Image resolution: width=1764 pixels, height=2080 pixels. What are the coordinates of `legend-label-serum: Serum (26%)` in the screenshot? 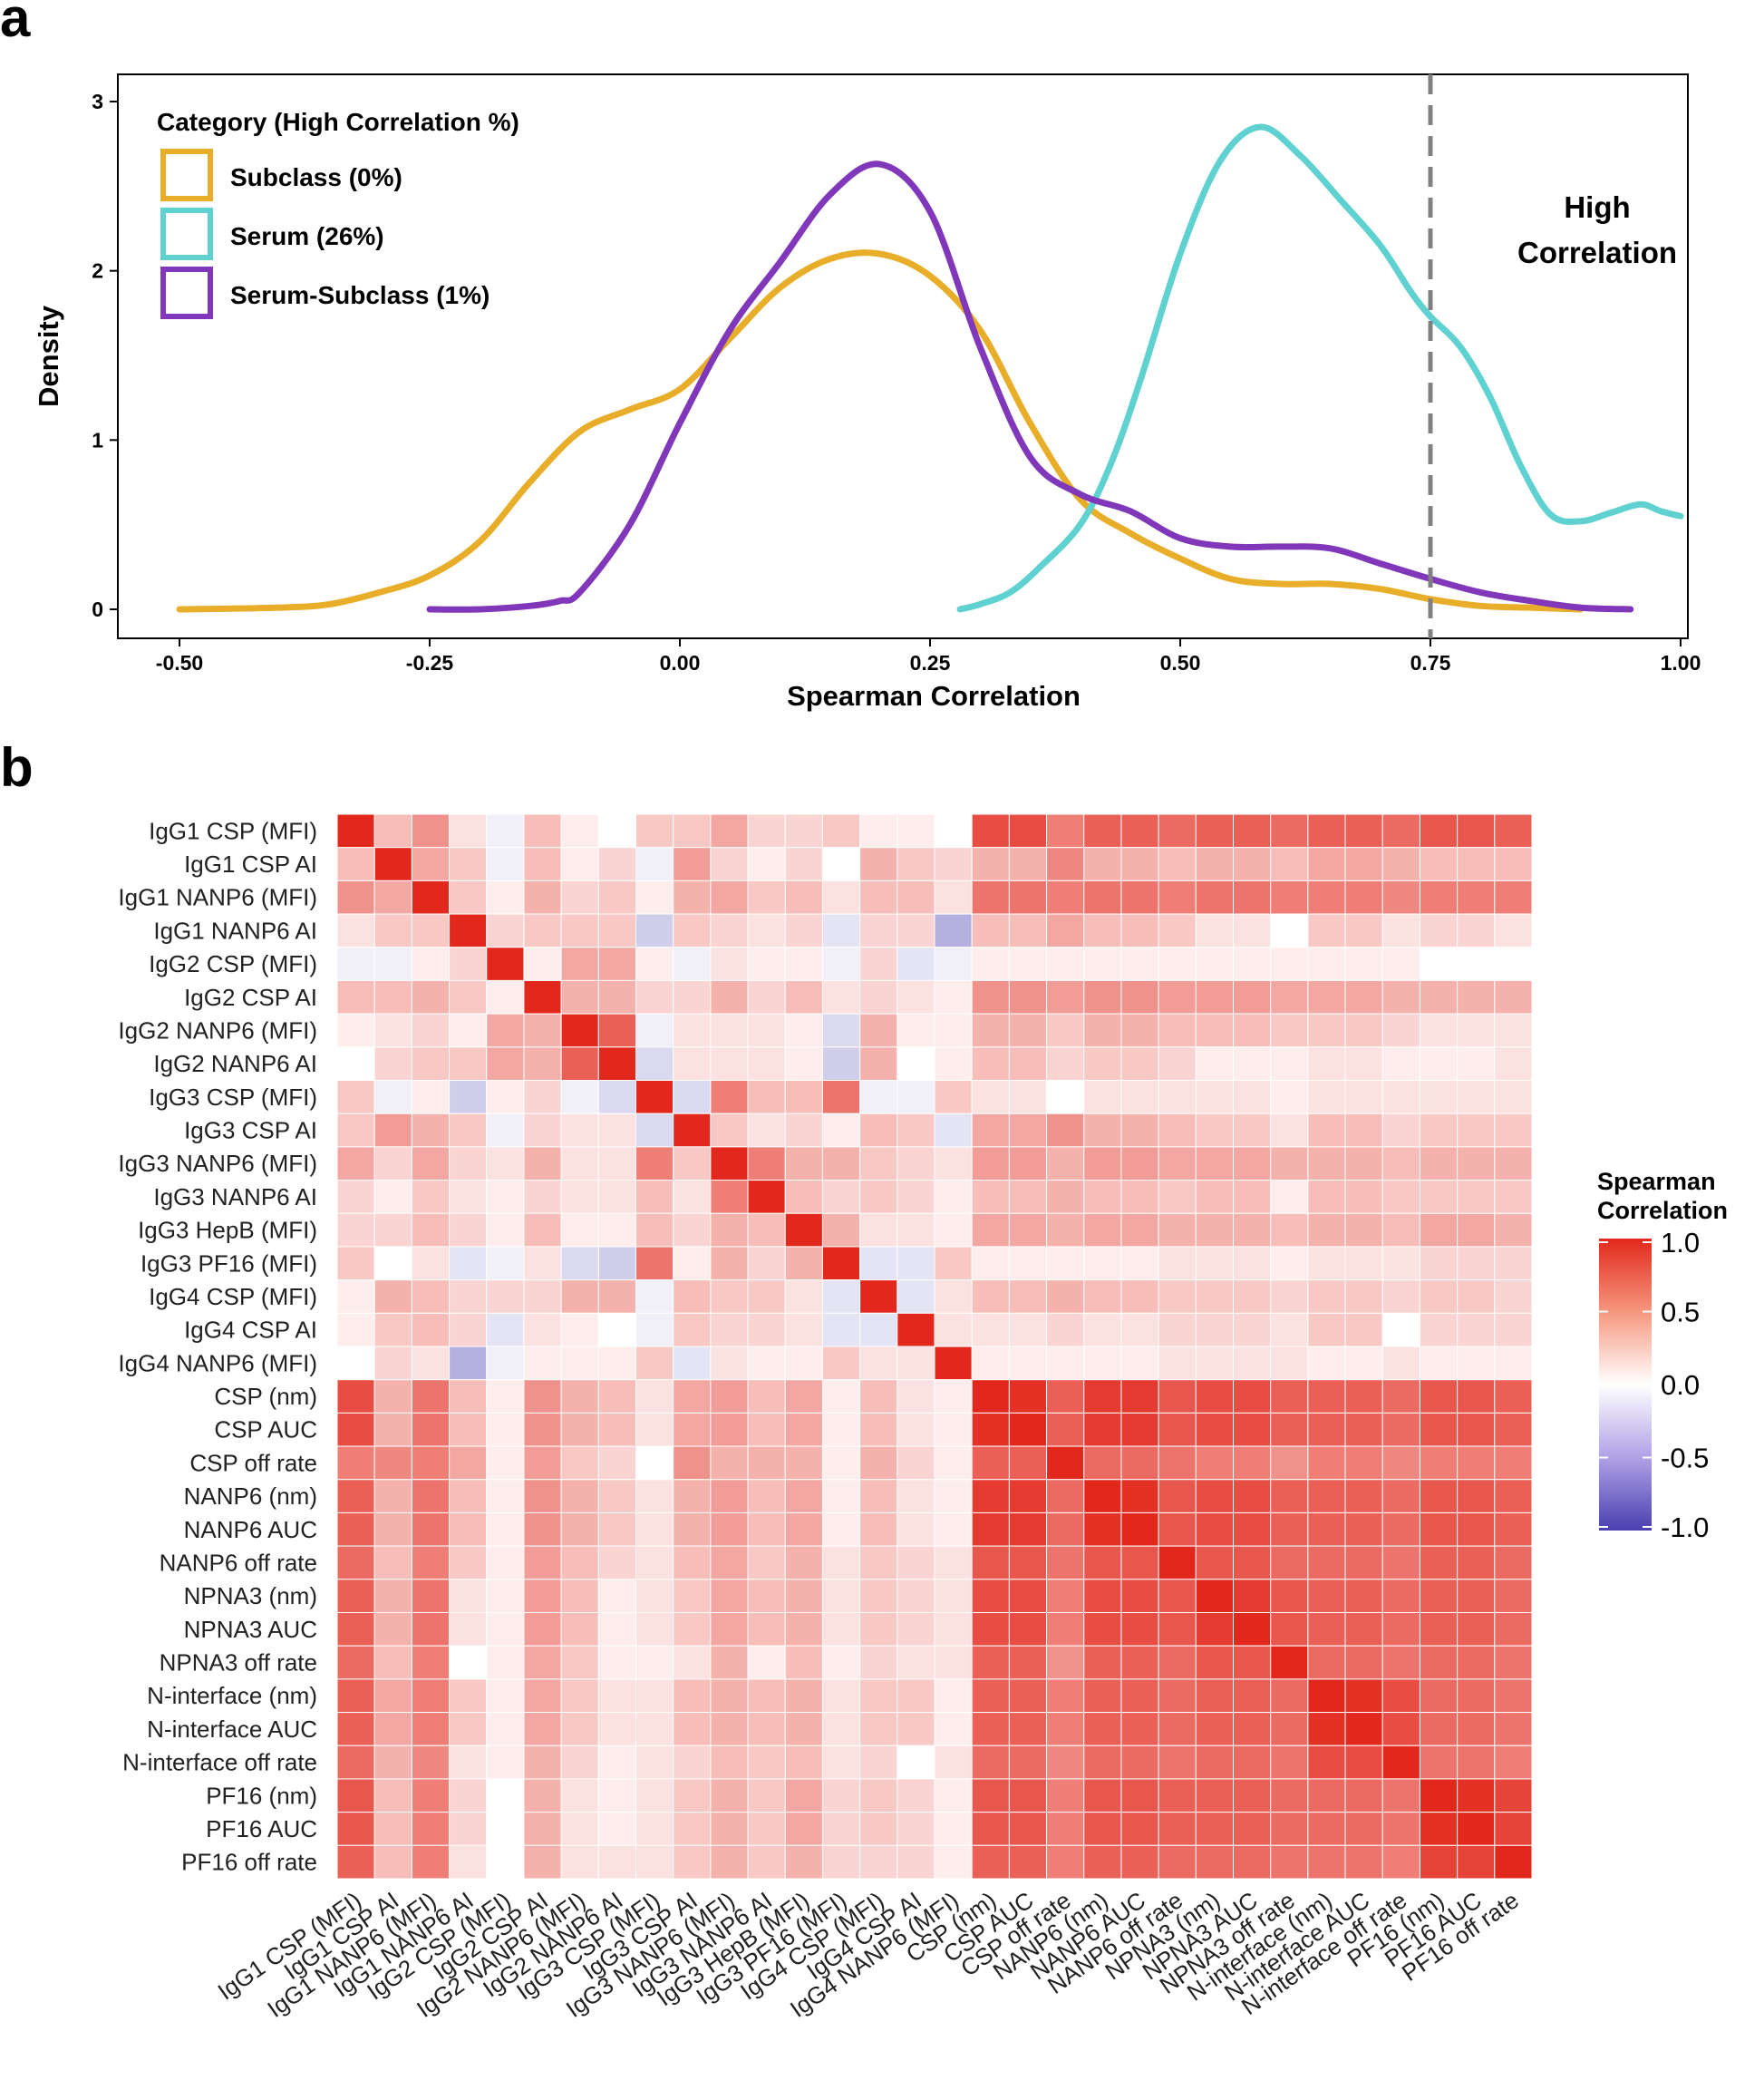 It's located at (307, 236).